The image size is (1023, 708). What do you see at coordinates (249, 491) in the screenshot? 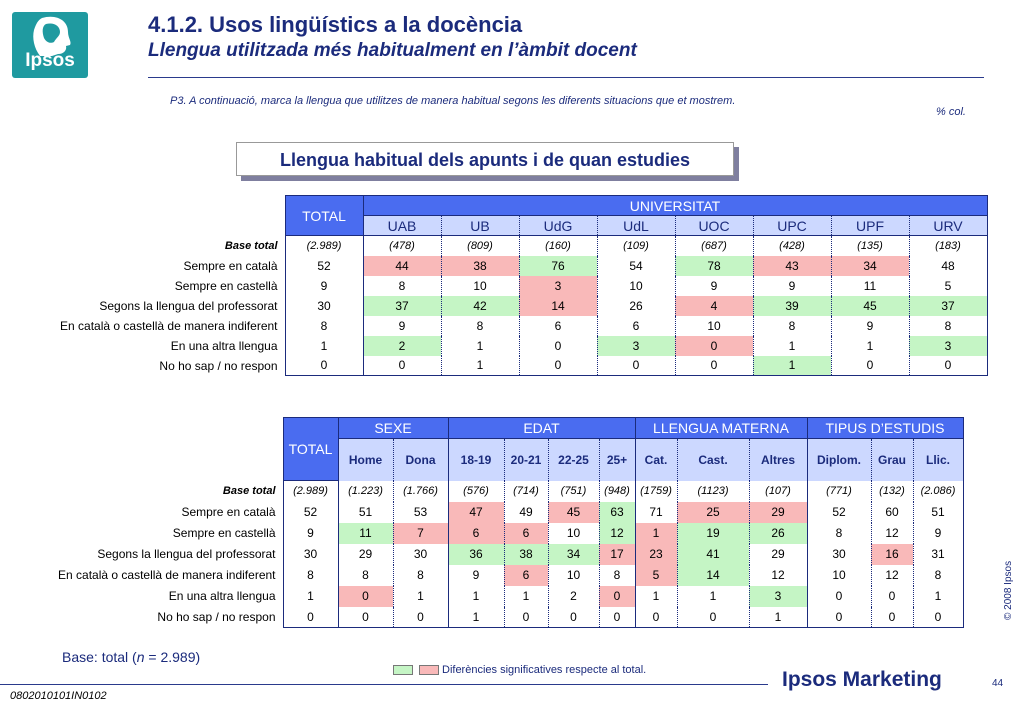
I see `base-total-label: Base total` at bounding box center [249, 491].